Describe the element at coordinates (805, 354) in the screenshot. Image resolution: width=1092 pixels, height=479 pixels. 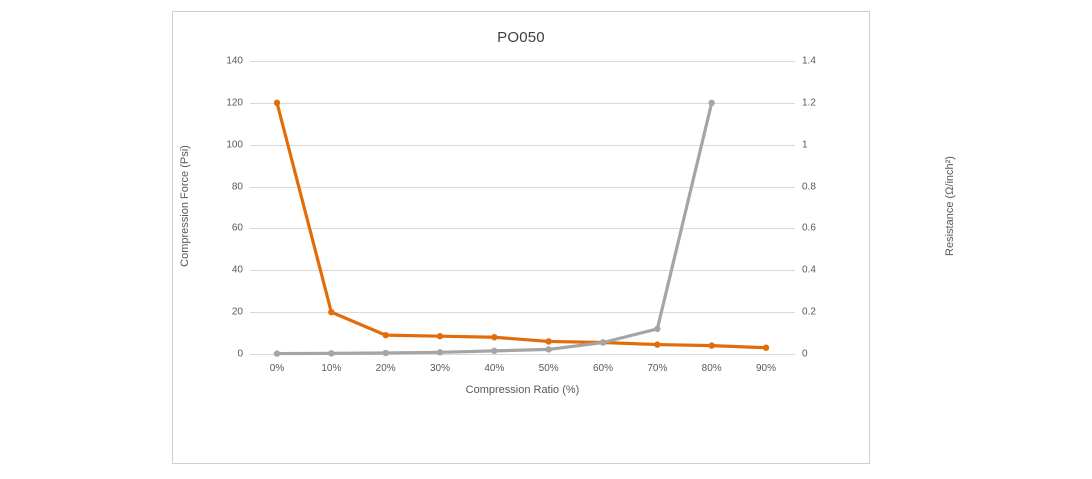
I see `y-axis-right-tick-label: 0` at that location.